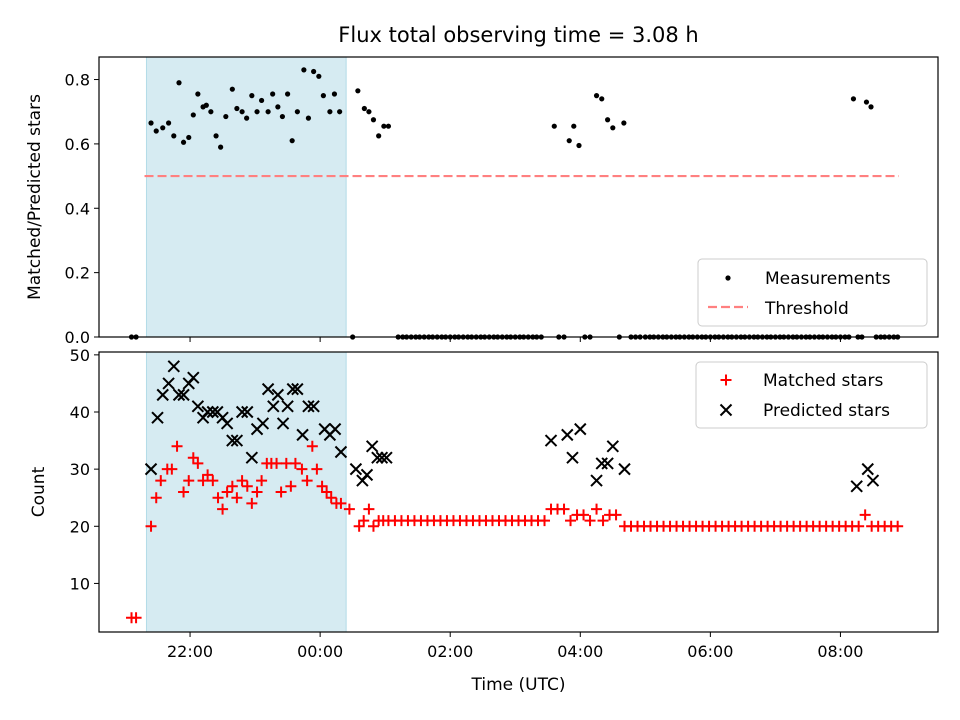 The width and height of the screenshot is (960, 720). What do you see at coordinates (80, 355) in the screenshot?
I see `y-tick-label: 50` at bounding box center [80, 355].